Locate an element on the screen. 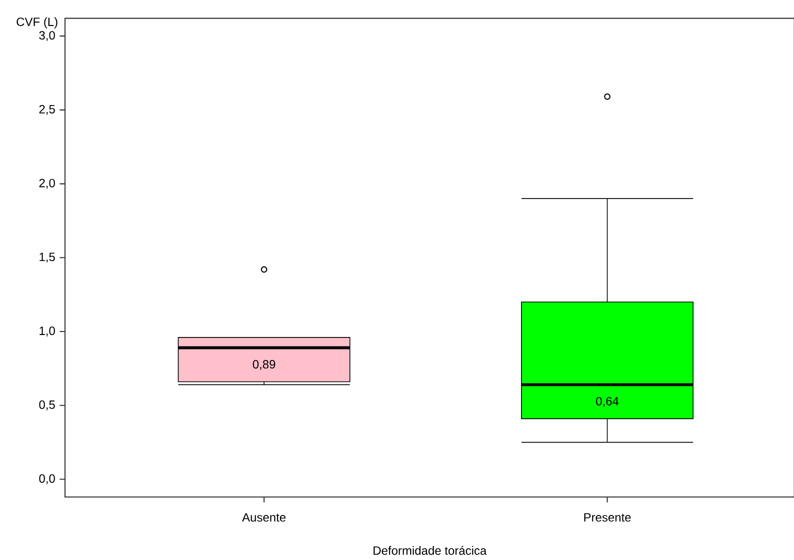 The height and width of the screenshot is (560, 794). annotation: 0,64 is located at coordinates (607, 401).